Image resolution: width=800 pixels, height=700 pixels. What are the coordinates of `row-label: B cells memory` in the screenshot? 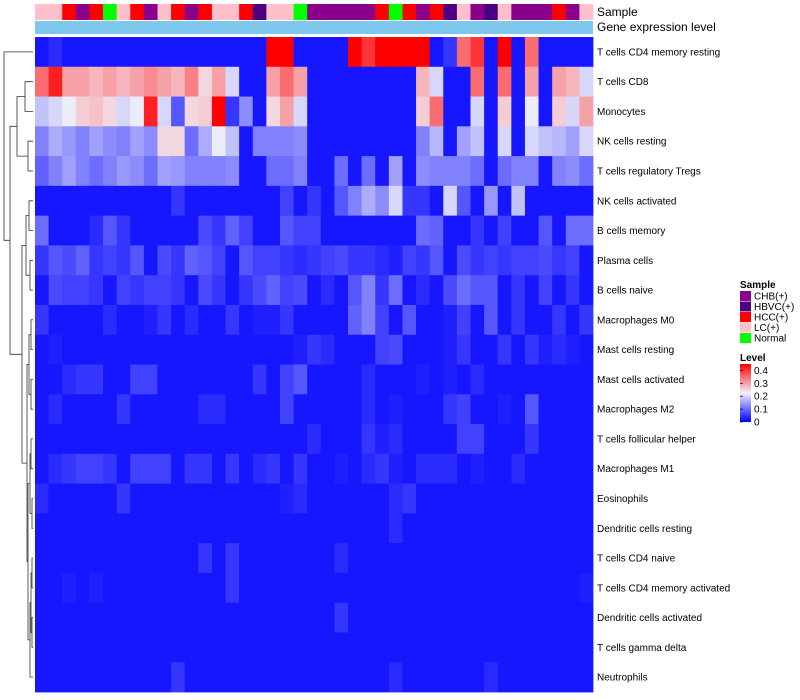 It's located at (631, 231).